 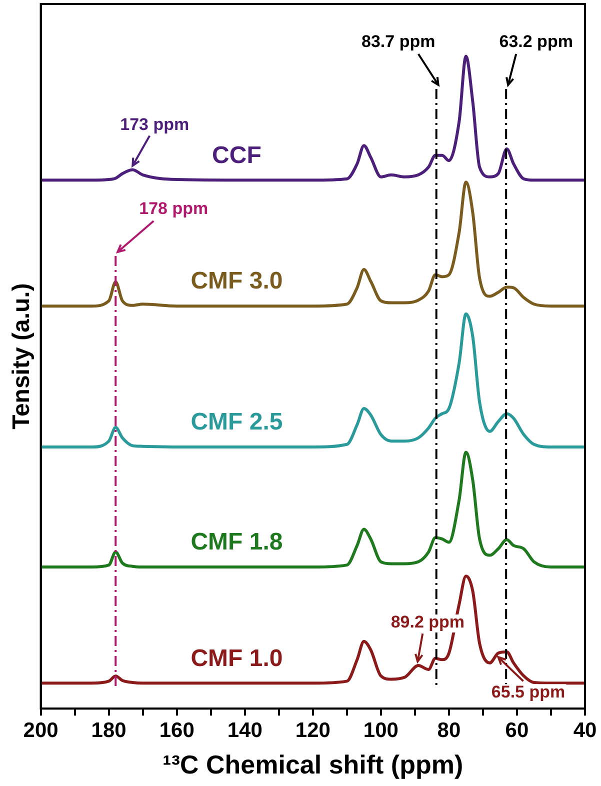 What do you see at coordinates (22, 356) in the screenshot?
I see `y-axis-title: Tensity (a.u.)` at bounding box center [22, 356].